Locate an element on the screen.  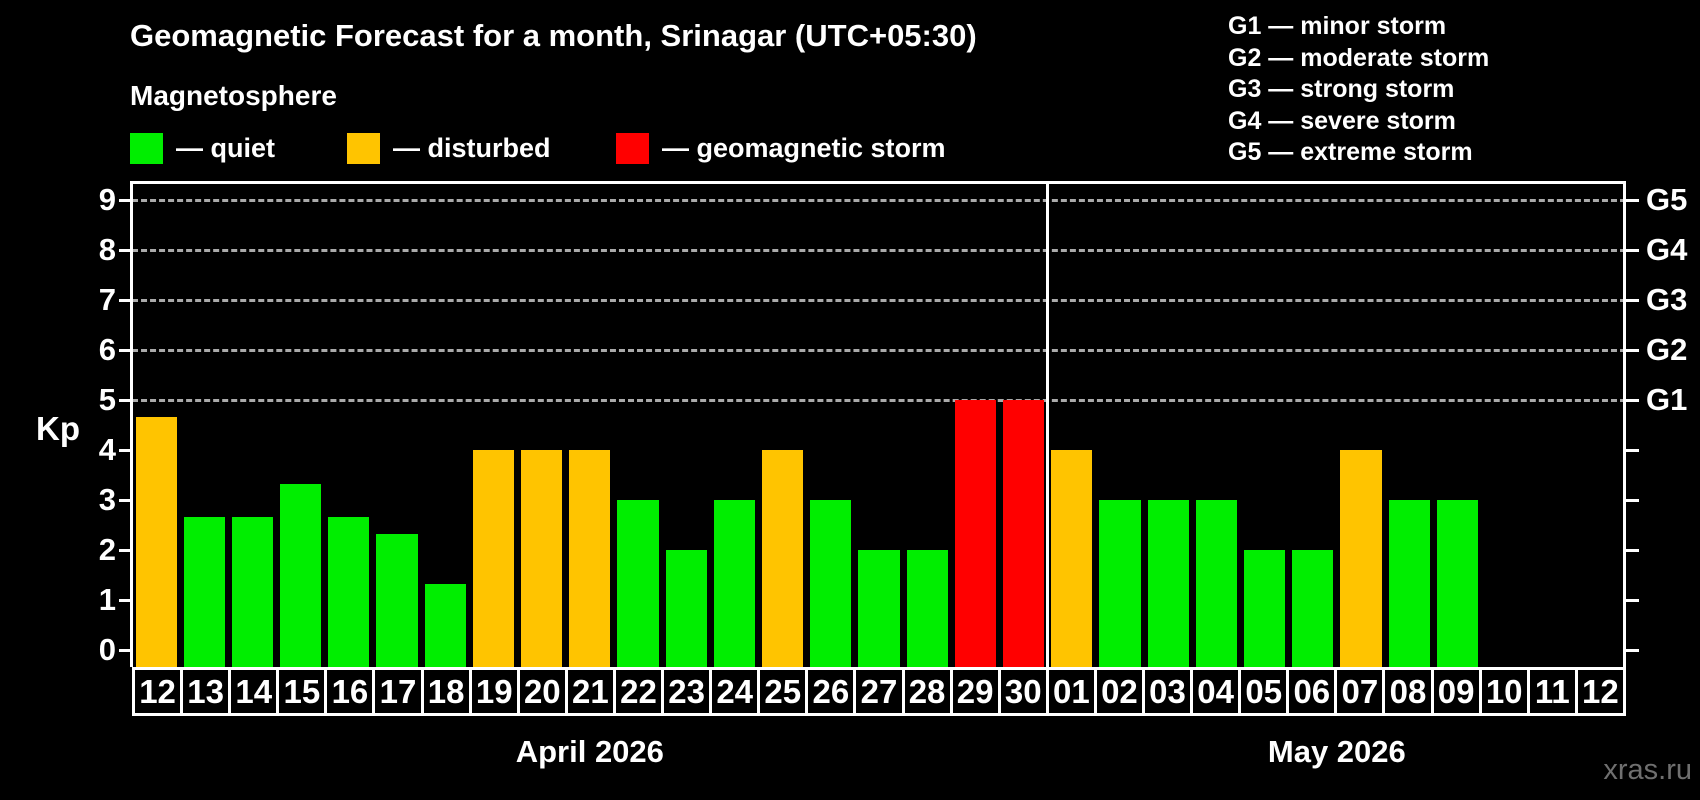
legend-label-storm: — geomagnetic storm is located at coordinates (804, 148).